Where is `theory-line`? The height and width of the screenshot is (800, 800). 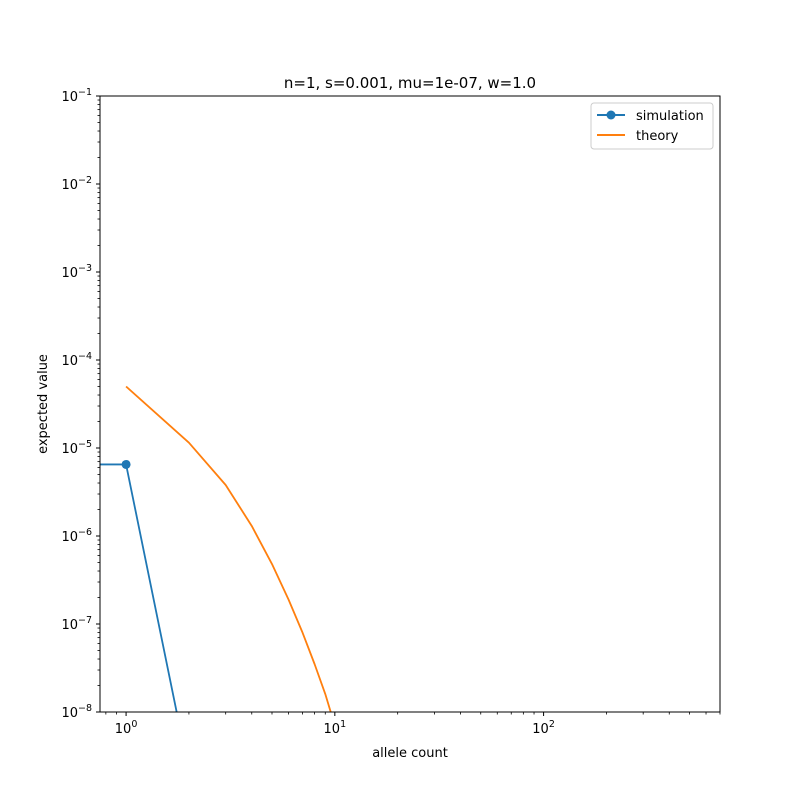
theory-line is located at coordinates (228, 548).